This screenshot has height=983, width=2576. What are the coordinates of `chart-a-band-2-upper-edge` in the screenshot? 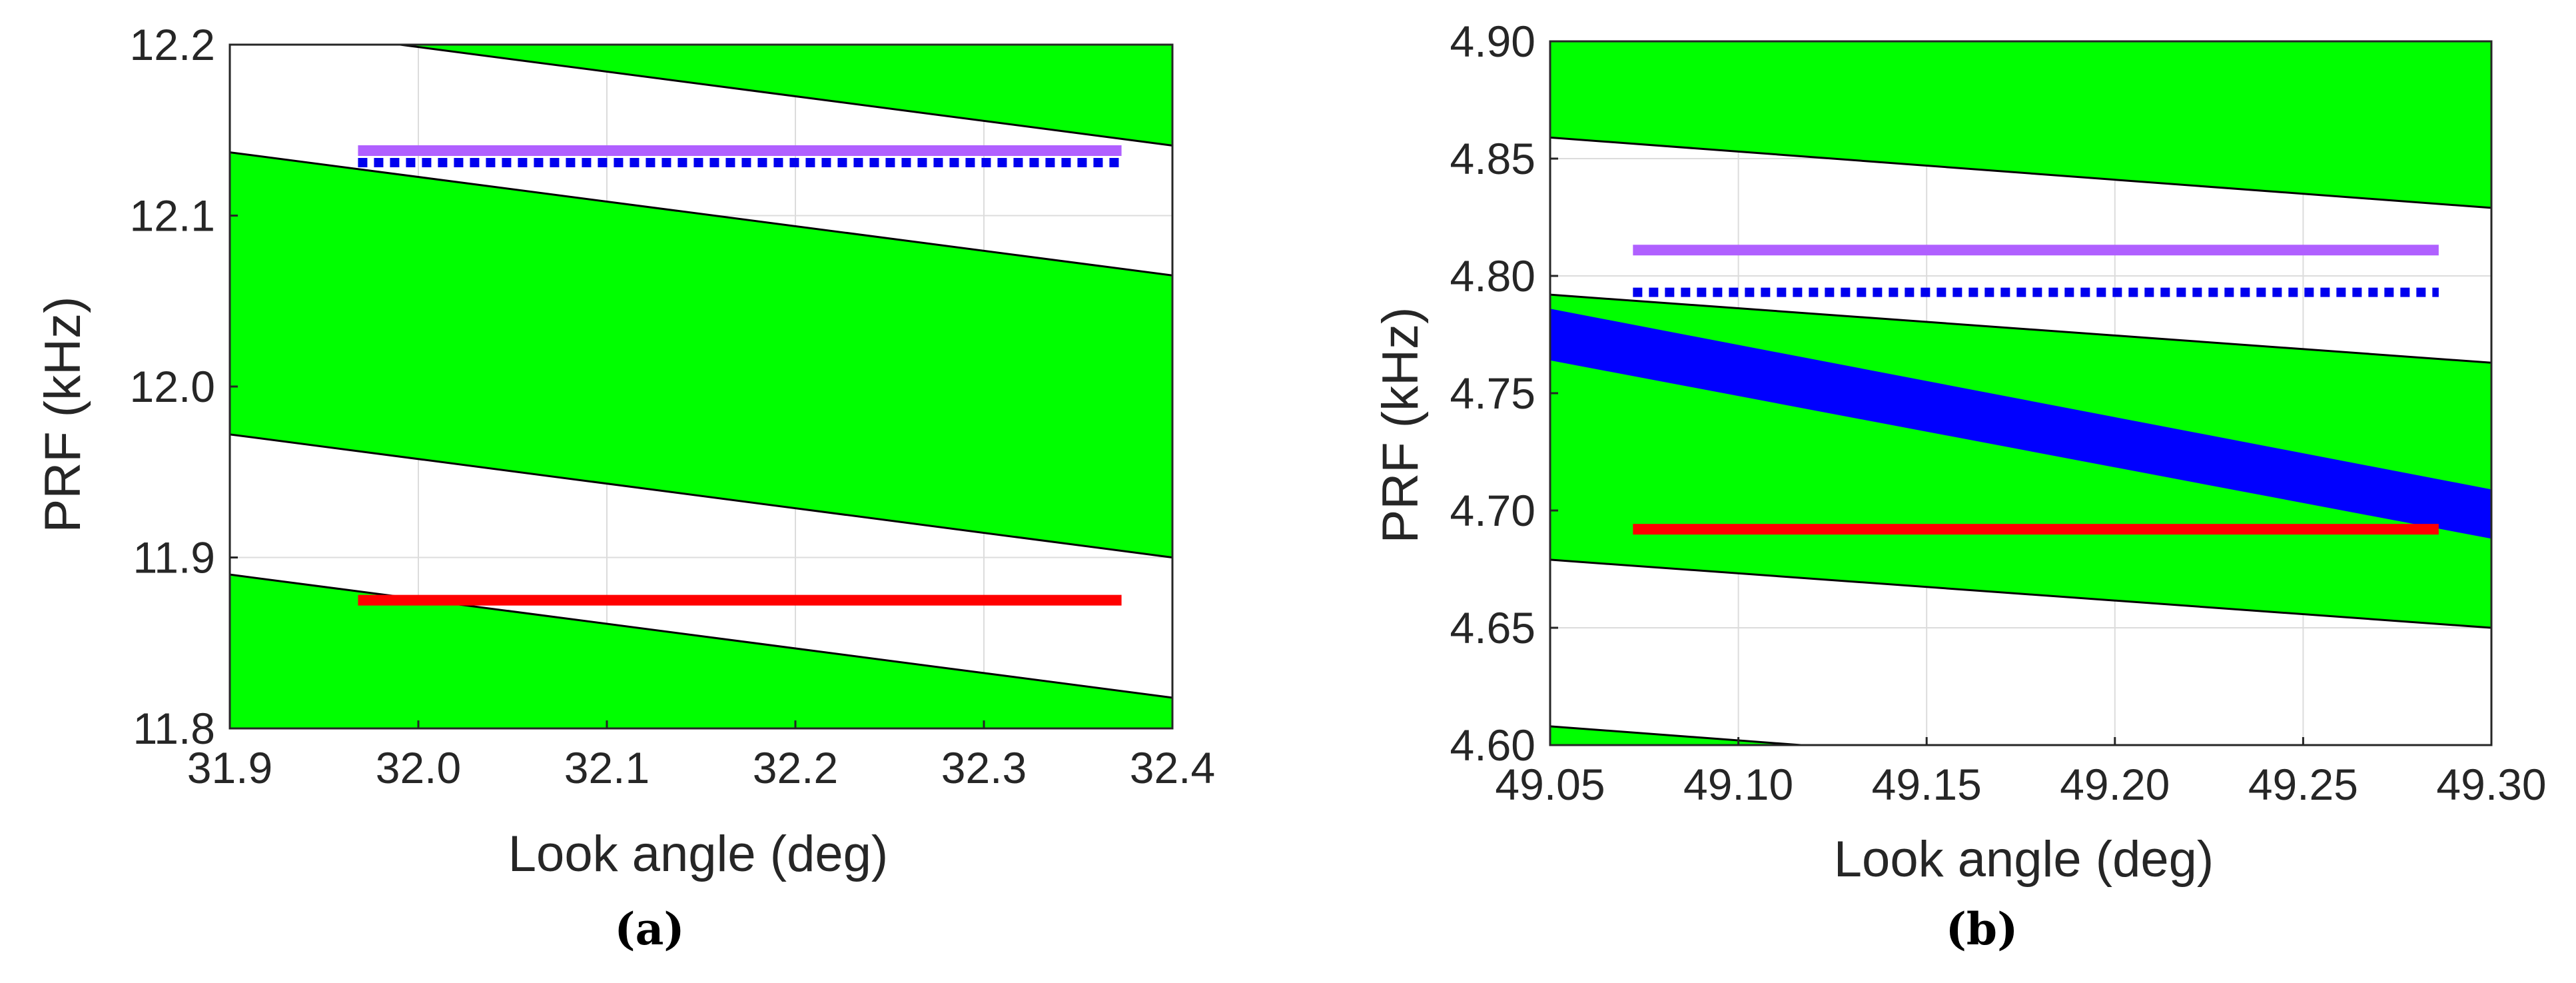 It's located at (701, 214).